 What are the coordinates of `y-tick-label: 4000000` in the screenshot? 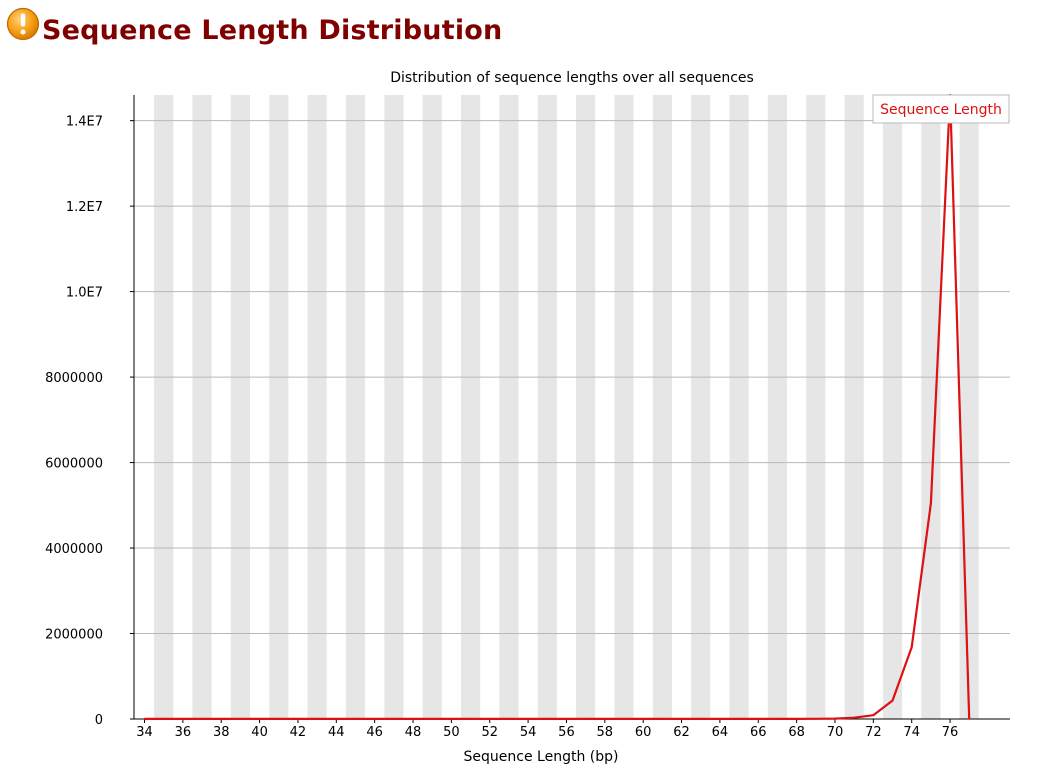 It's located at (74, 549).